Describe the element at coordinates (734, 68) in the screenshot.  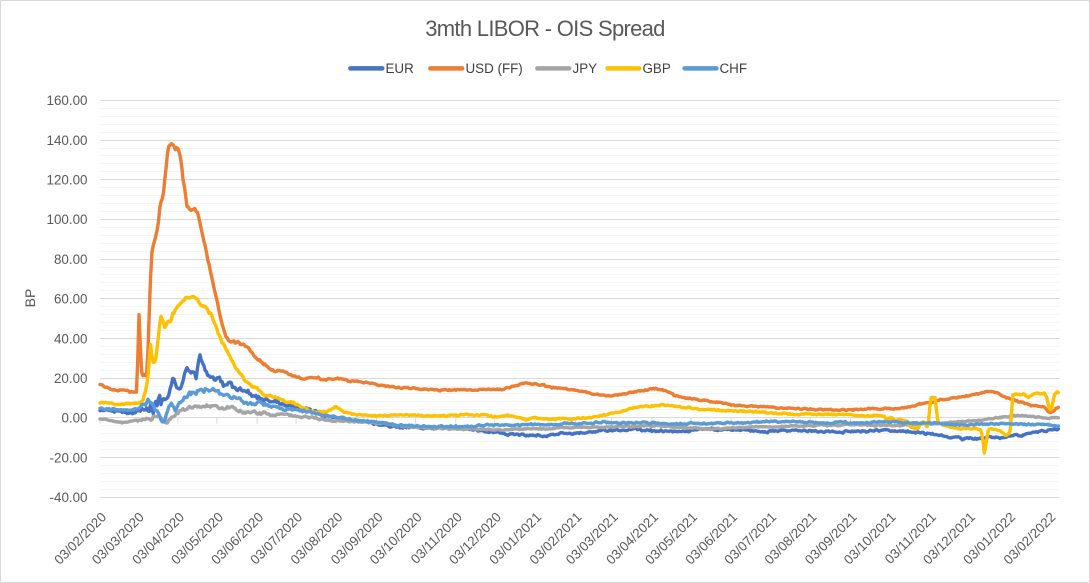
I see `svg-text: CHF` at that location.